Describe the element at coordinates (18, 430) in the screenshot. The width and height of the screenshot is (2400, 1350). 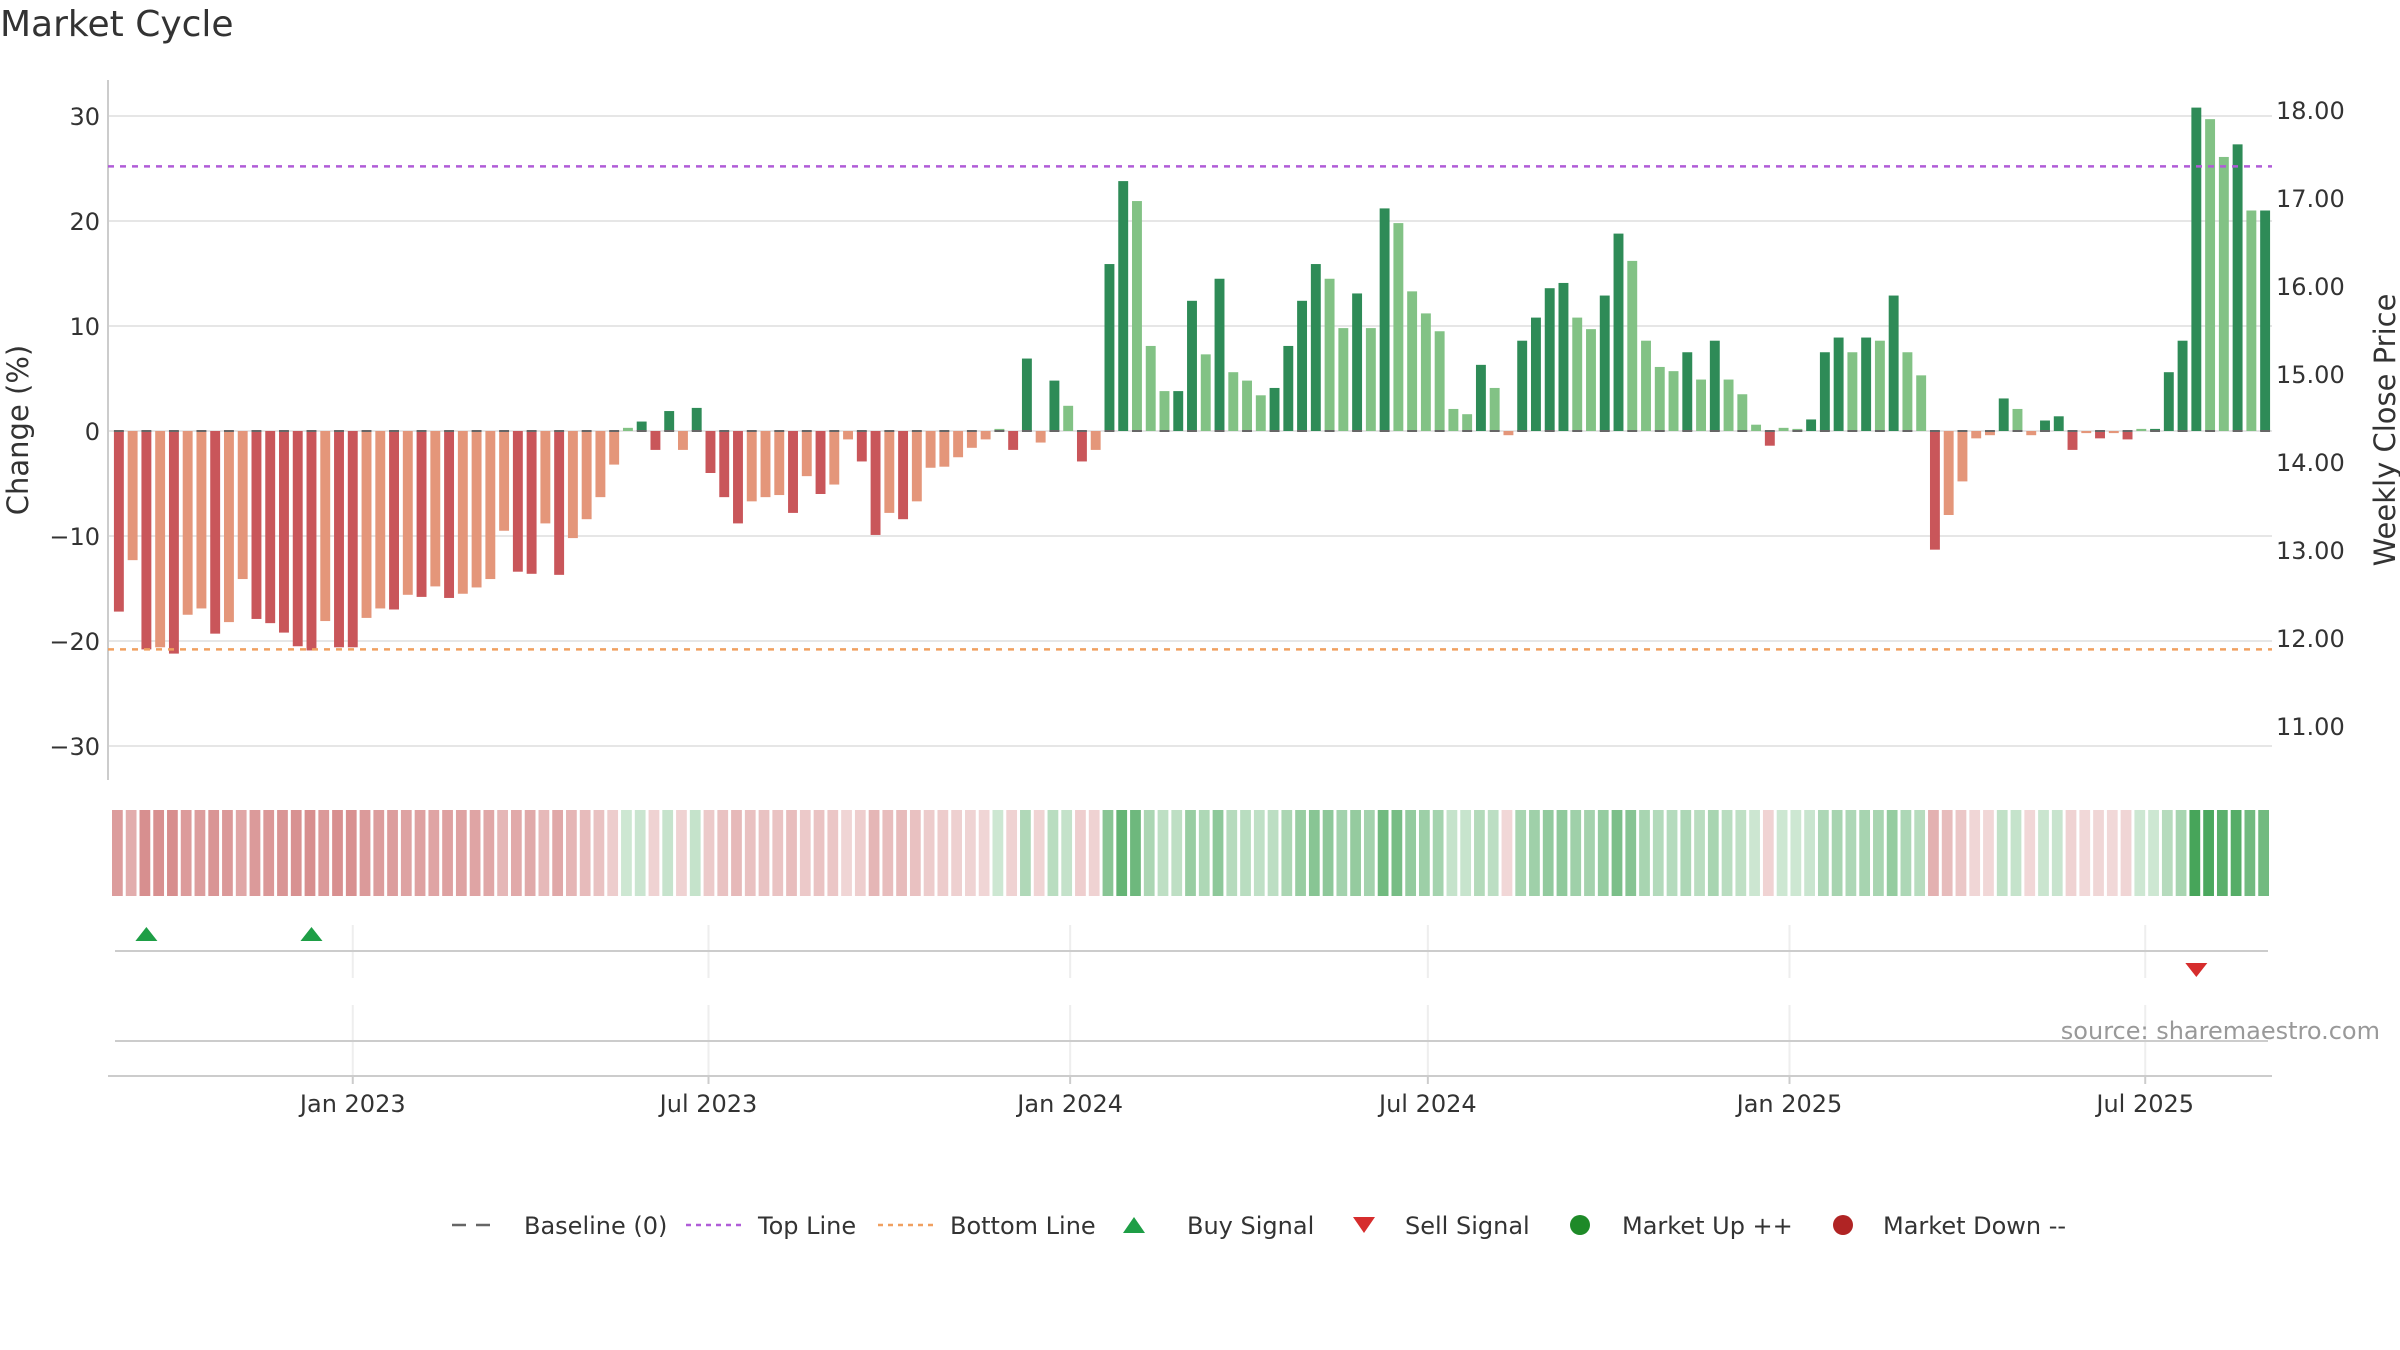
I see `y-axis-label: Change (%)` at that location.